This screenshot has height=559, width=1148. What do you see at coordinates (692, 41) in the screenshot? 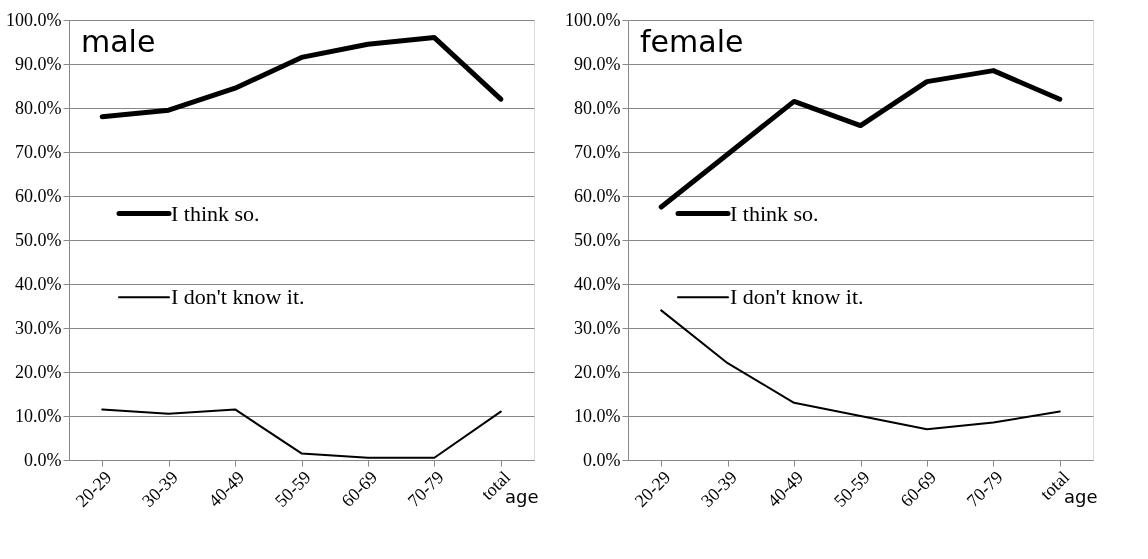
I see `chart-title: female` at bounding box center [692, 41].